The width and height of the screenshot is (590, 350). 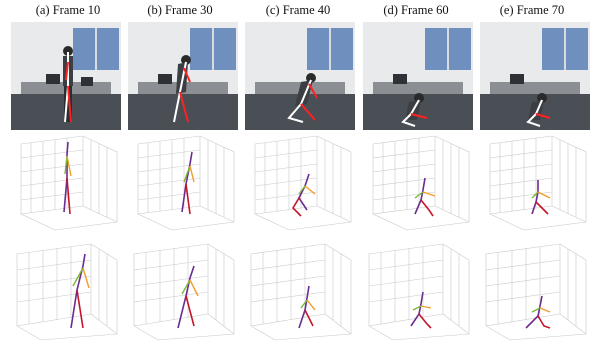 I want to click on caption-frame-10: (a) Frame 10, so click(x=68, y=10).